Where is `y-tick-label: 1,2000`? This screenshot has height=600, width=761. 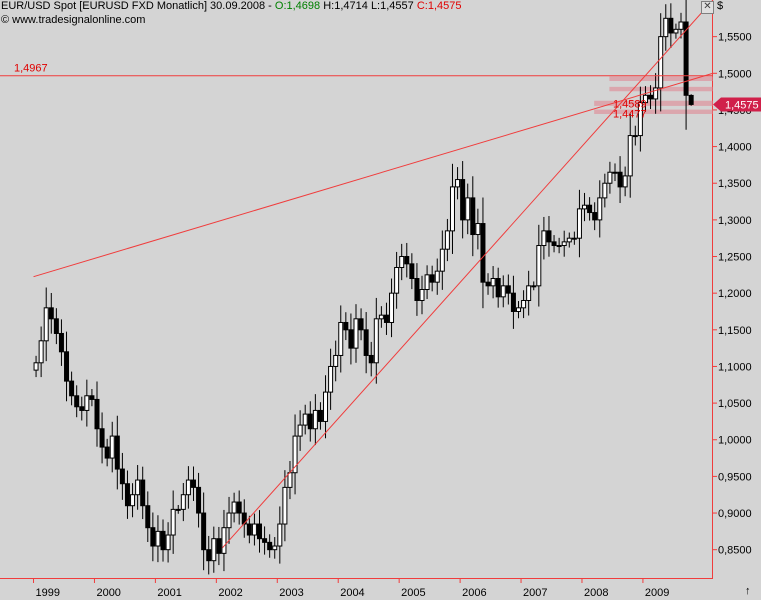
y-tick-label: 1,2000 is located at coordinates (735, 294).